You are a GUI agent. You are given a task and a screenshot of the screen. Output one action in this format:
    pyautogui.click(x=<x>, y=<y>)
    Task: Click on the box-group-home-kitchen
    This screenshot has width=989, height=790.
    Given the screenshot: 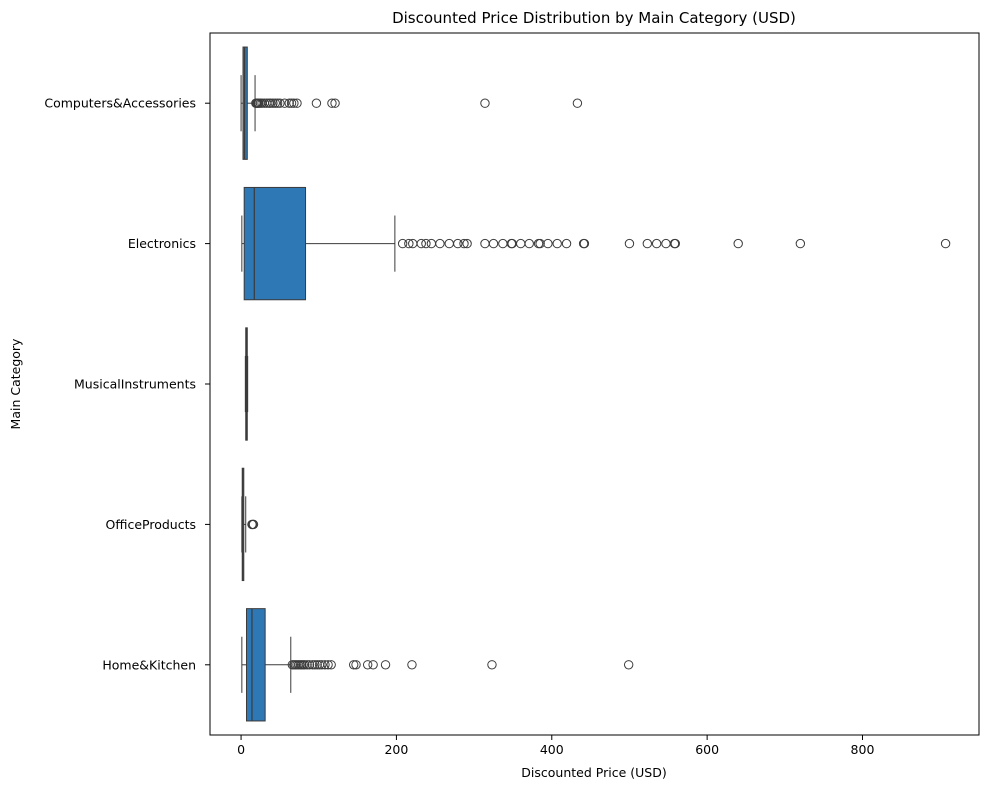 What is the action you would take?
    pyautogui.click(x=437, y=665)
    